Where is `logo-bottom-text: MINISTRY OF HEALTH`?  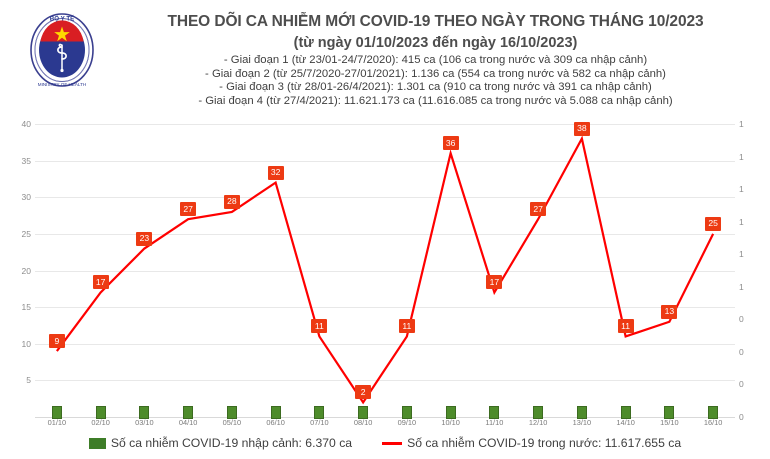
logo-bottom-text: MINISTRY OF HEALTH is located at coordinates (62, 84).